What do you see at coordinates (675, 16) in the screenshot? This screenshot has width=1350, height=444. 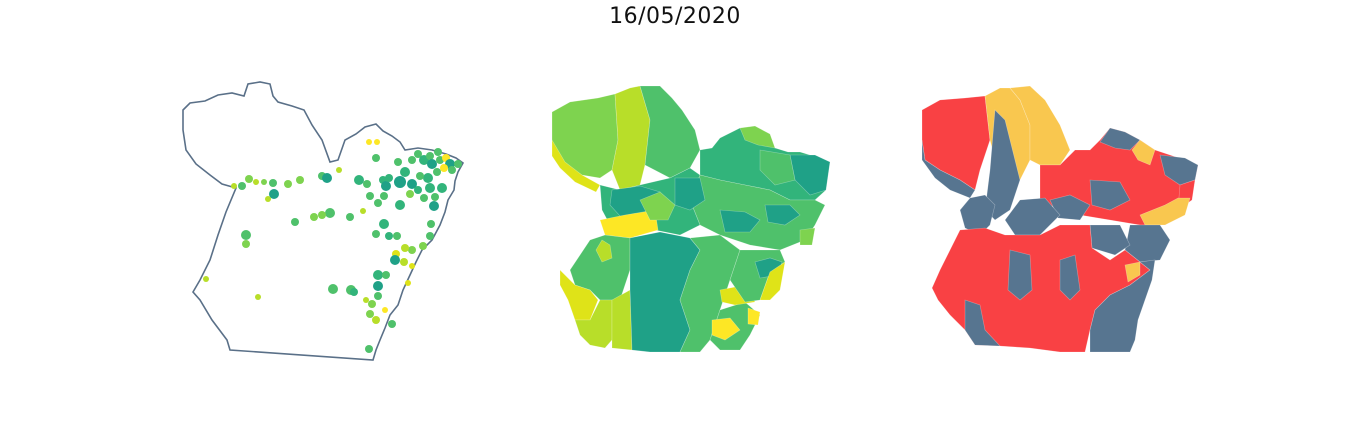 I see `figure-title: 16/05/2020` at bounding box center [675, 16].